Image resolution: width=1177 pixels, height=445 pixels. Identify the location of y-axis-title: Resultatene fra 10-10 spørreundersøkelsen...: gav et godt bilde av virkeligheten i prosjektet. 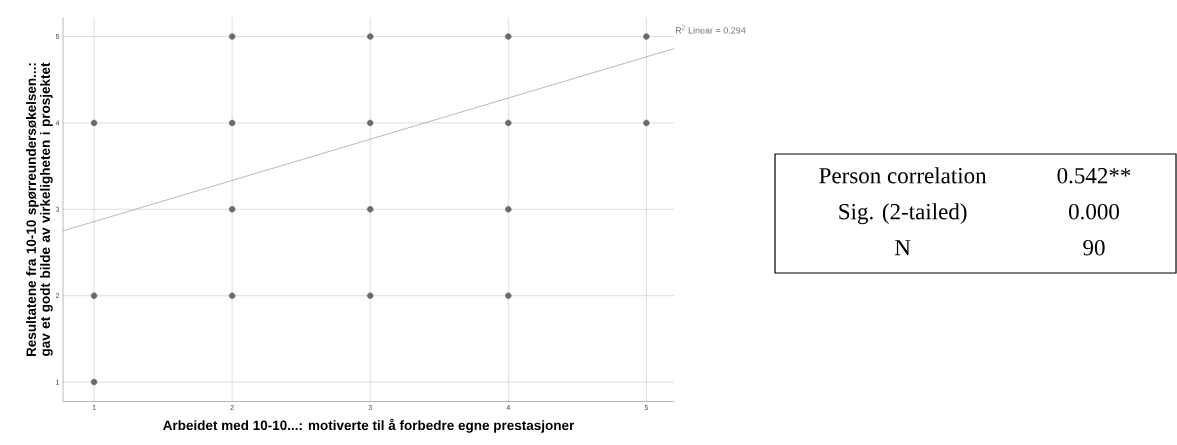
(39, 209).